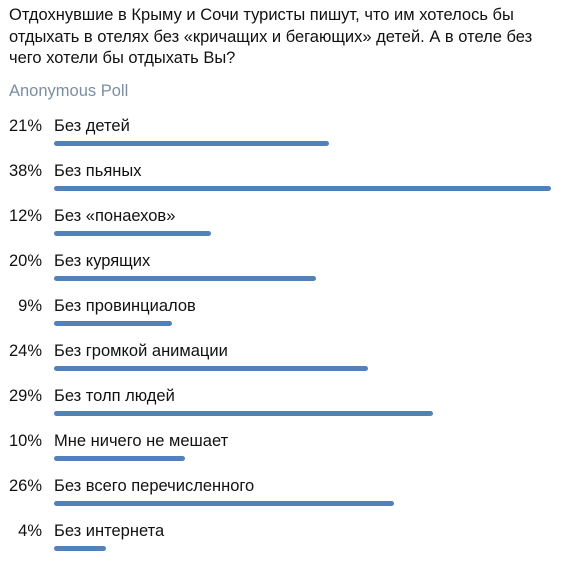  I want to click on poll-option: 12% Без «понаехов», so click(281, 226).